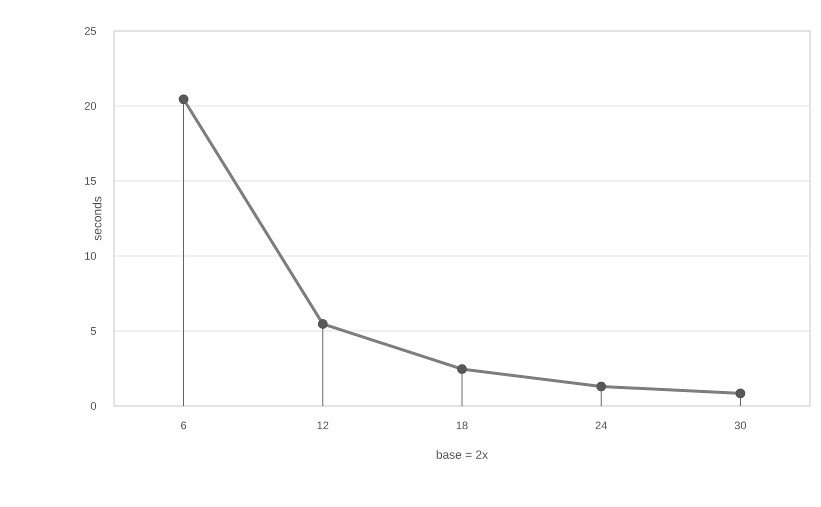 Image resolution: width=821 pixels, height=507 pixels. Describe the element at coordinates (740, 426) in the screenshot. I see `x-tick-label: 30` at that location.